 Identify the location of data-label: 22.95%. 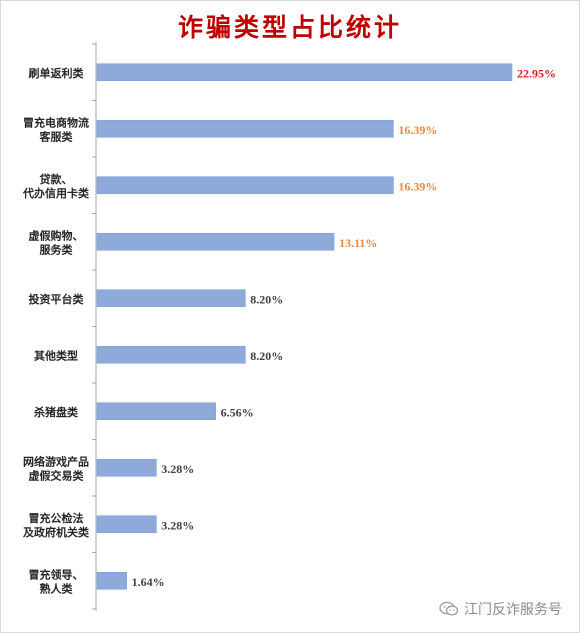
(536, 73).